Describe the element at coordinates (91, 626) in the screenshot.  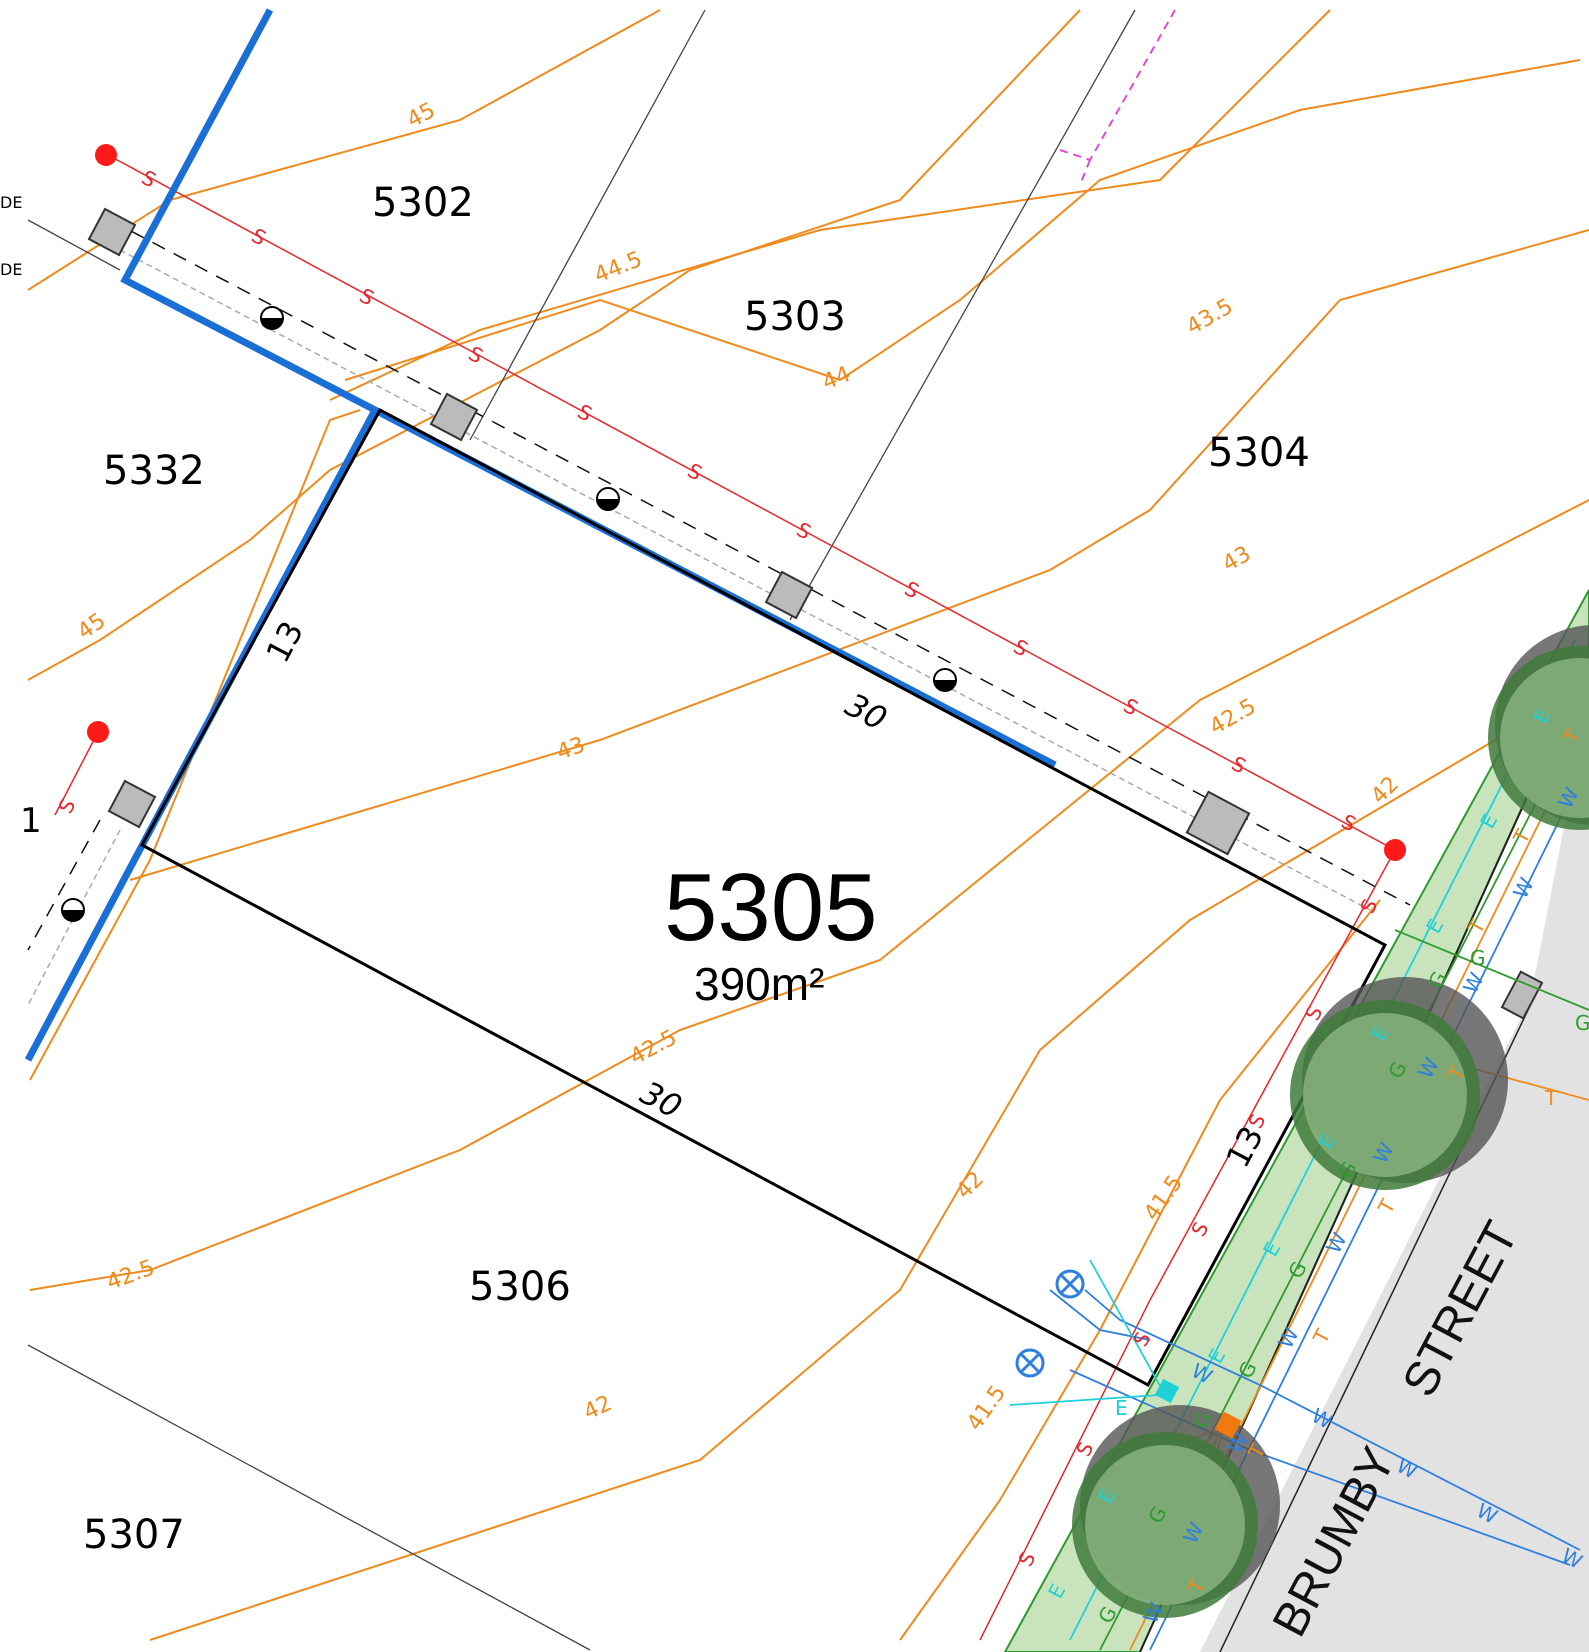
I see `contour-label: 45` at that location.